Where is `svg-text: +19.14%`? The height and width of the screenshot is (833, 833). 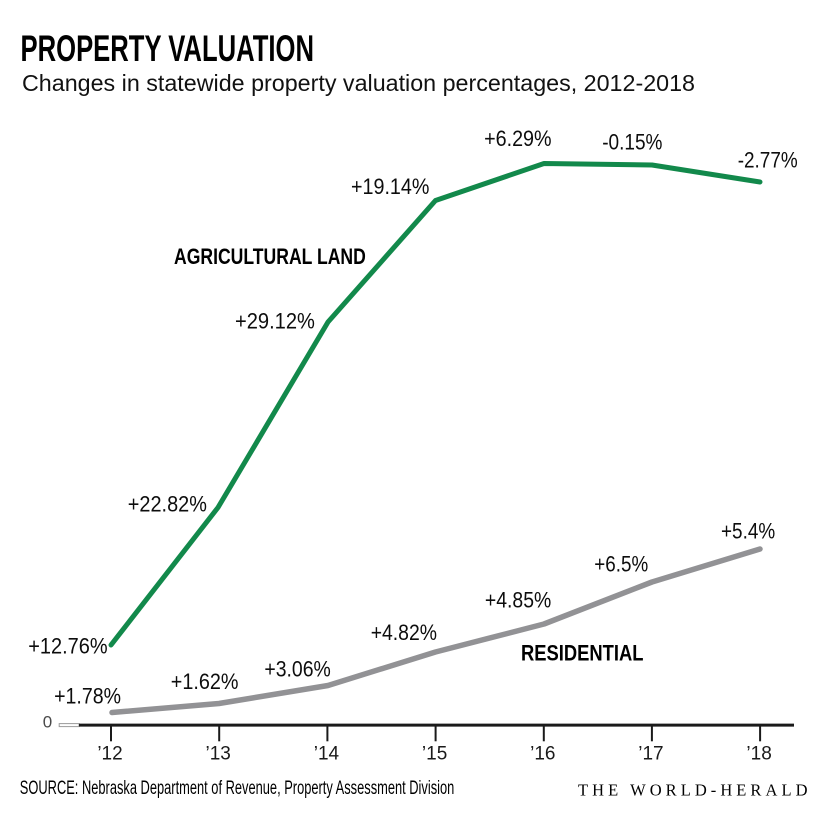 svg-text: +19.14% is located at coordinates (390, 186).